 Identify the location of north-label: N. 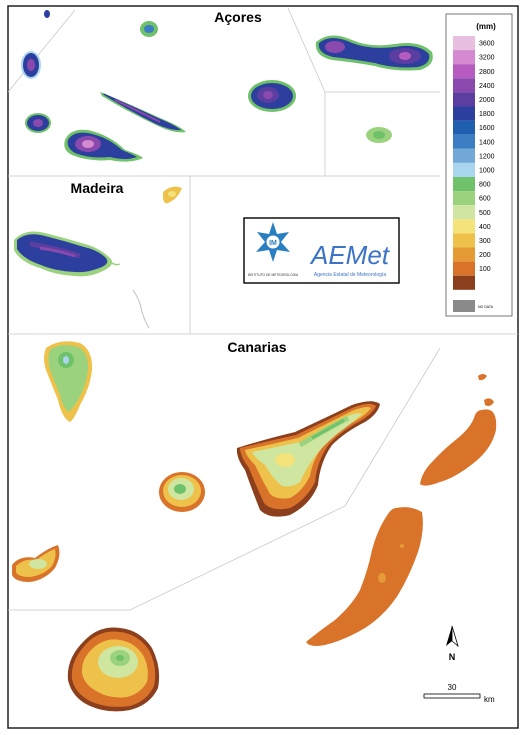
(452, 657).